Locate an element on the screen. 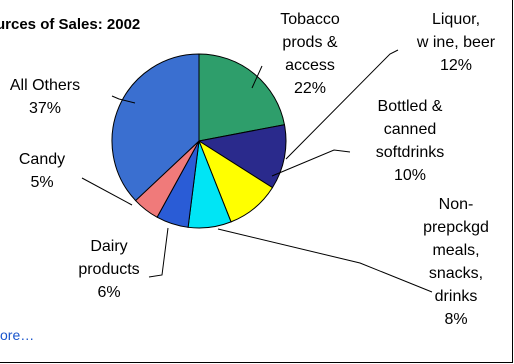  slice-label-1: Liquor, w ine, beer 12% is located at coordinates (456, 42).